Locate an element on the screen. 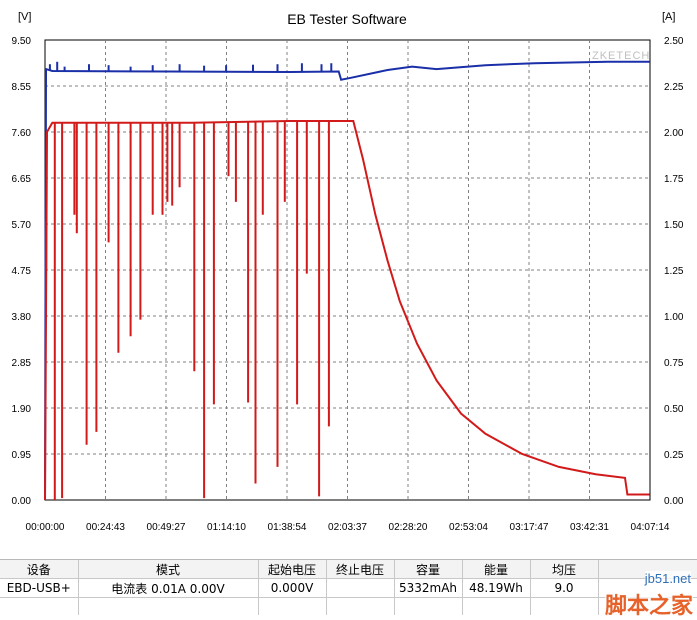 The image size is (697, 620). header-energy: 能量 is located at coordinates (496, 569).